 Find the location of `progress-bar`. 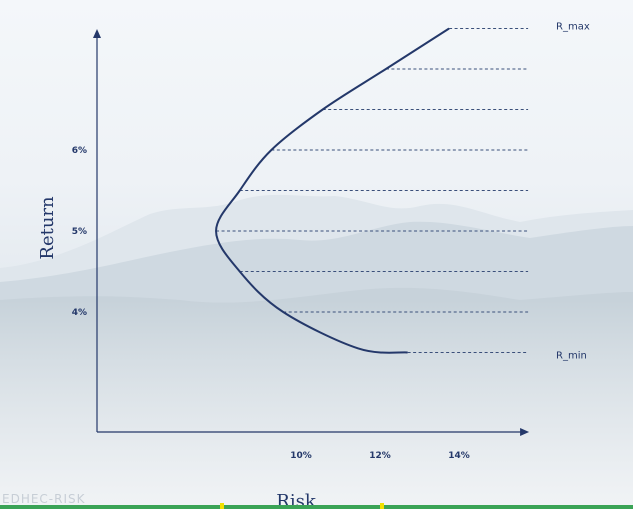

progress-bar is located at coordinates (316, 507).